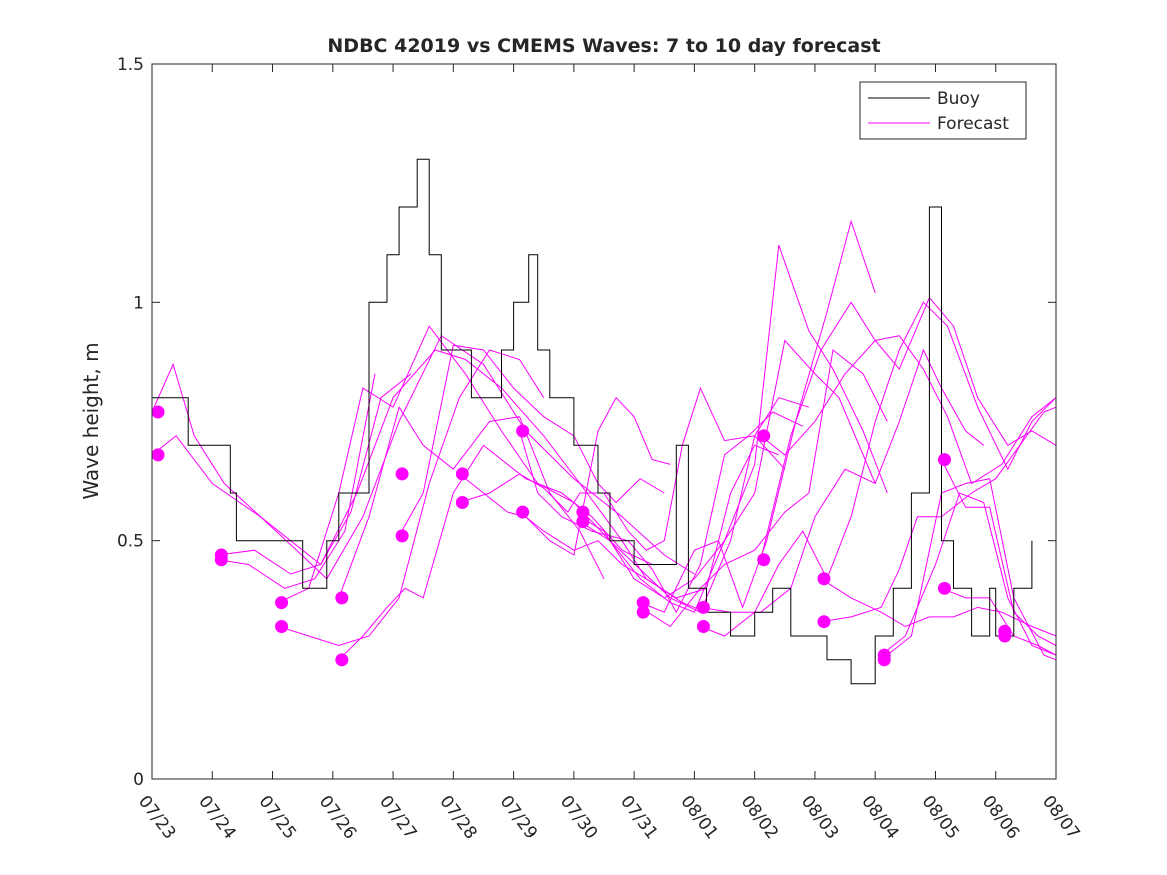  What do you see at coordinates (130, 65) in the screenshot?
I see `y-tick-label: 1.5` at bounding box center [130, 65].